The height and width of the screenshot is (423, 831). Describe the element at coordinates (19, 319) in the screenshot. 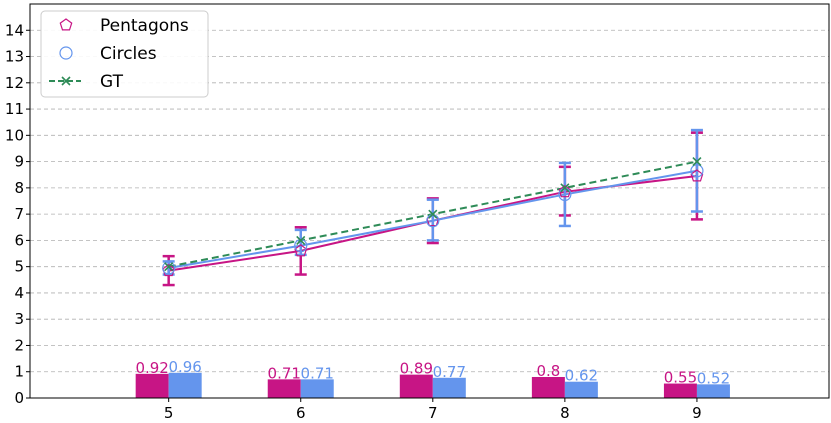

I see `y-tick-label: 3` at that location.